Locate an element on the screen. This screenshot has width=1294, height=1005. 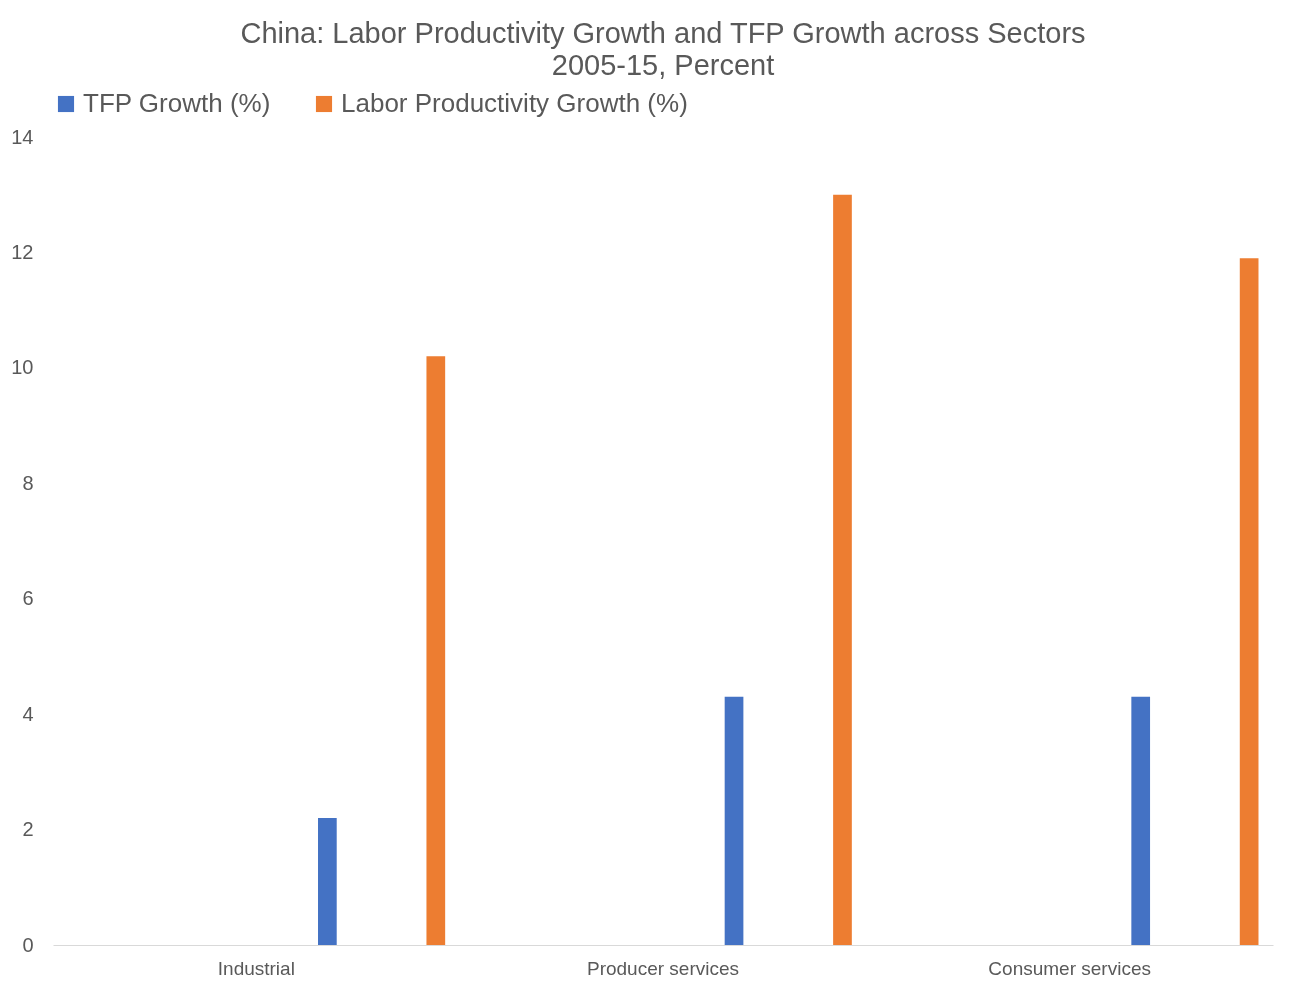
y-tick-label: 12 is located at coordinates (22, 251).